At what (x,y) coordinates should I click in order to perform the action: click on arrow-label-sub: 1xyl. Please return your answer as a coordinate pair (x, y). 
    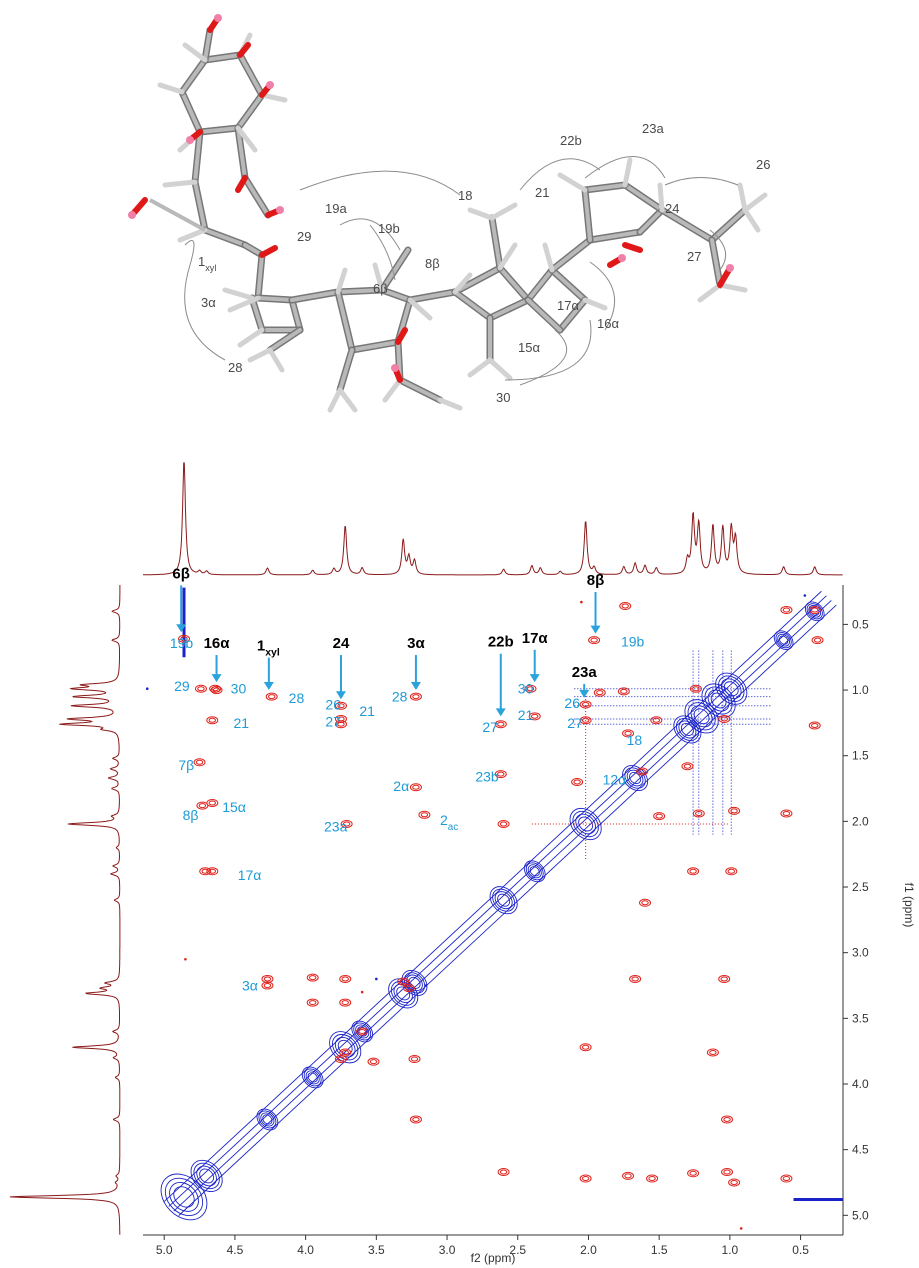
    Looking at the image, I should click on (268, 648).